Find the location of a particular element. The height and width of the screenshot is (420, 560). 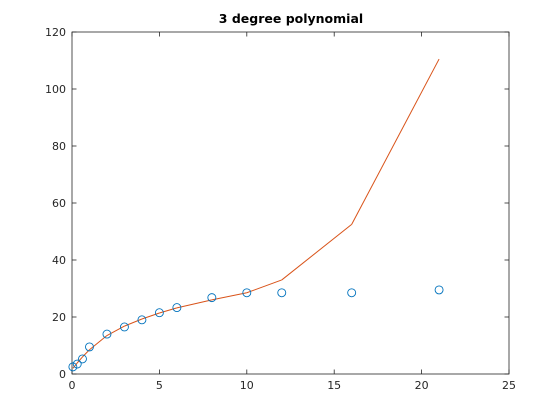

y-tick-label: 80 is located at coordinates (59, 146).